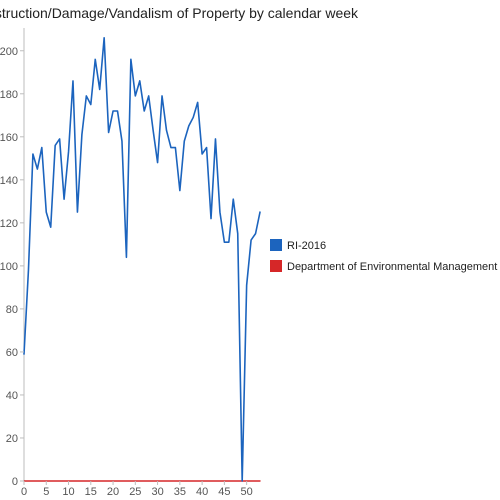 The height and width of the screenshot is (500, 500). I want to click on x-axis-ticks: 0 5 10 15 20 25 30 35 40 45 50, so click(137, 489).